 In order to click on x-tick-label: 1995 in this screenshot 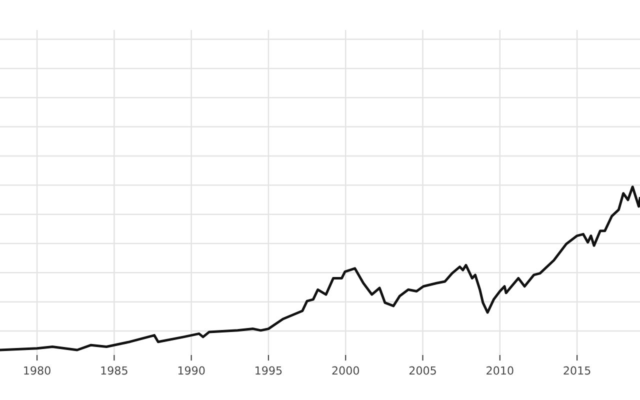, I will do `click(269, 370)`.